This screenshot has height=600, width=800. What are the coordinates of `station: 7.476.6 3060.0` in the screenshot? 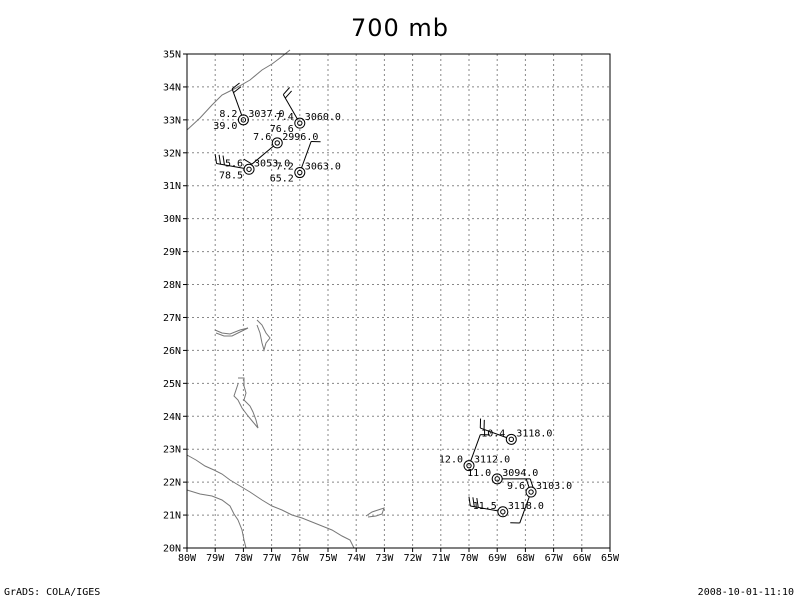 It's located at (305, 111).